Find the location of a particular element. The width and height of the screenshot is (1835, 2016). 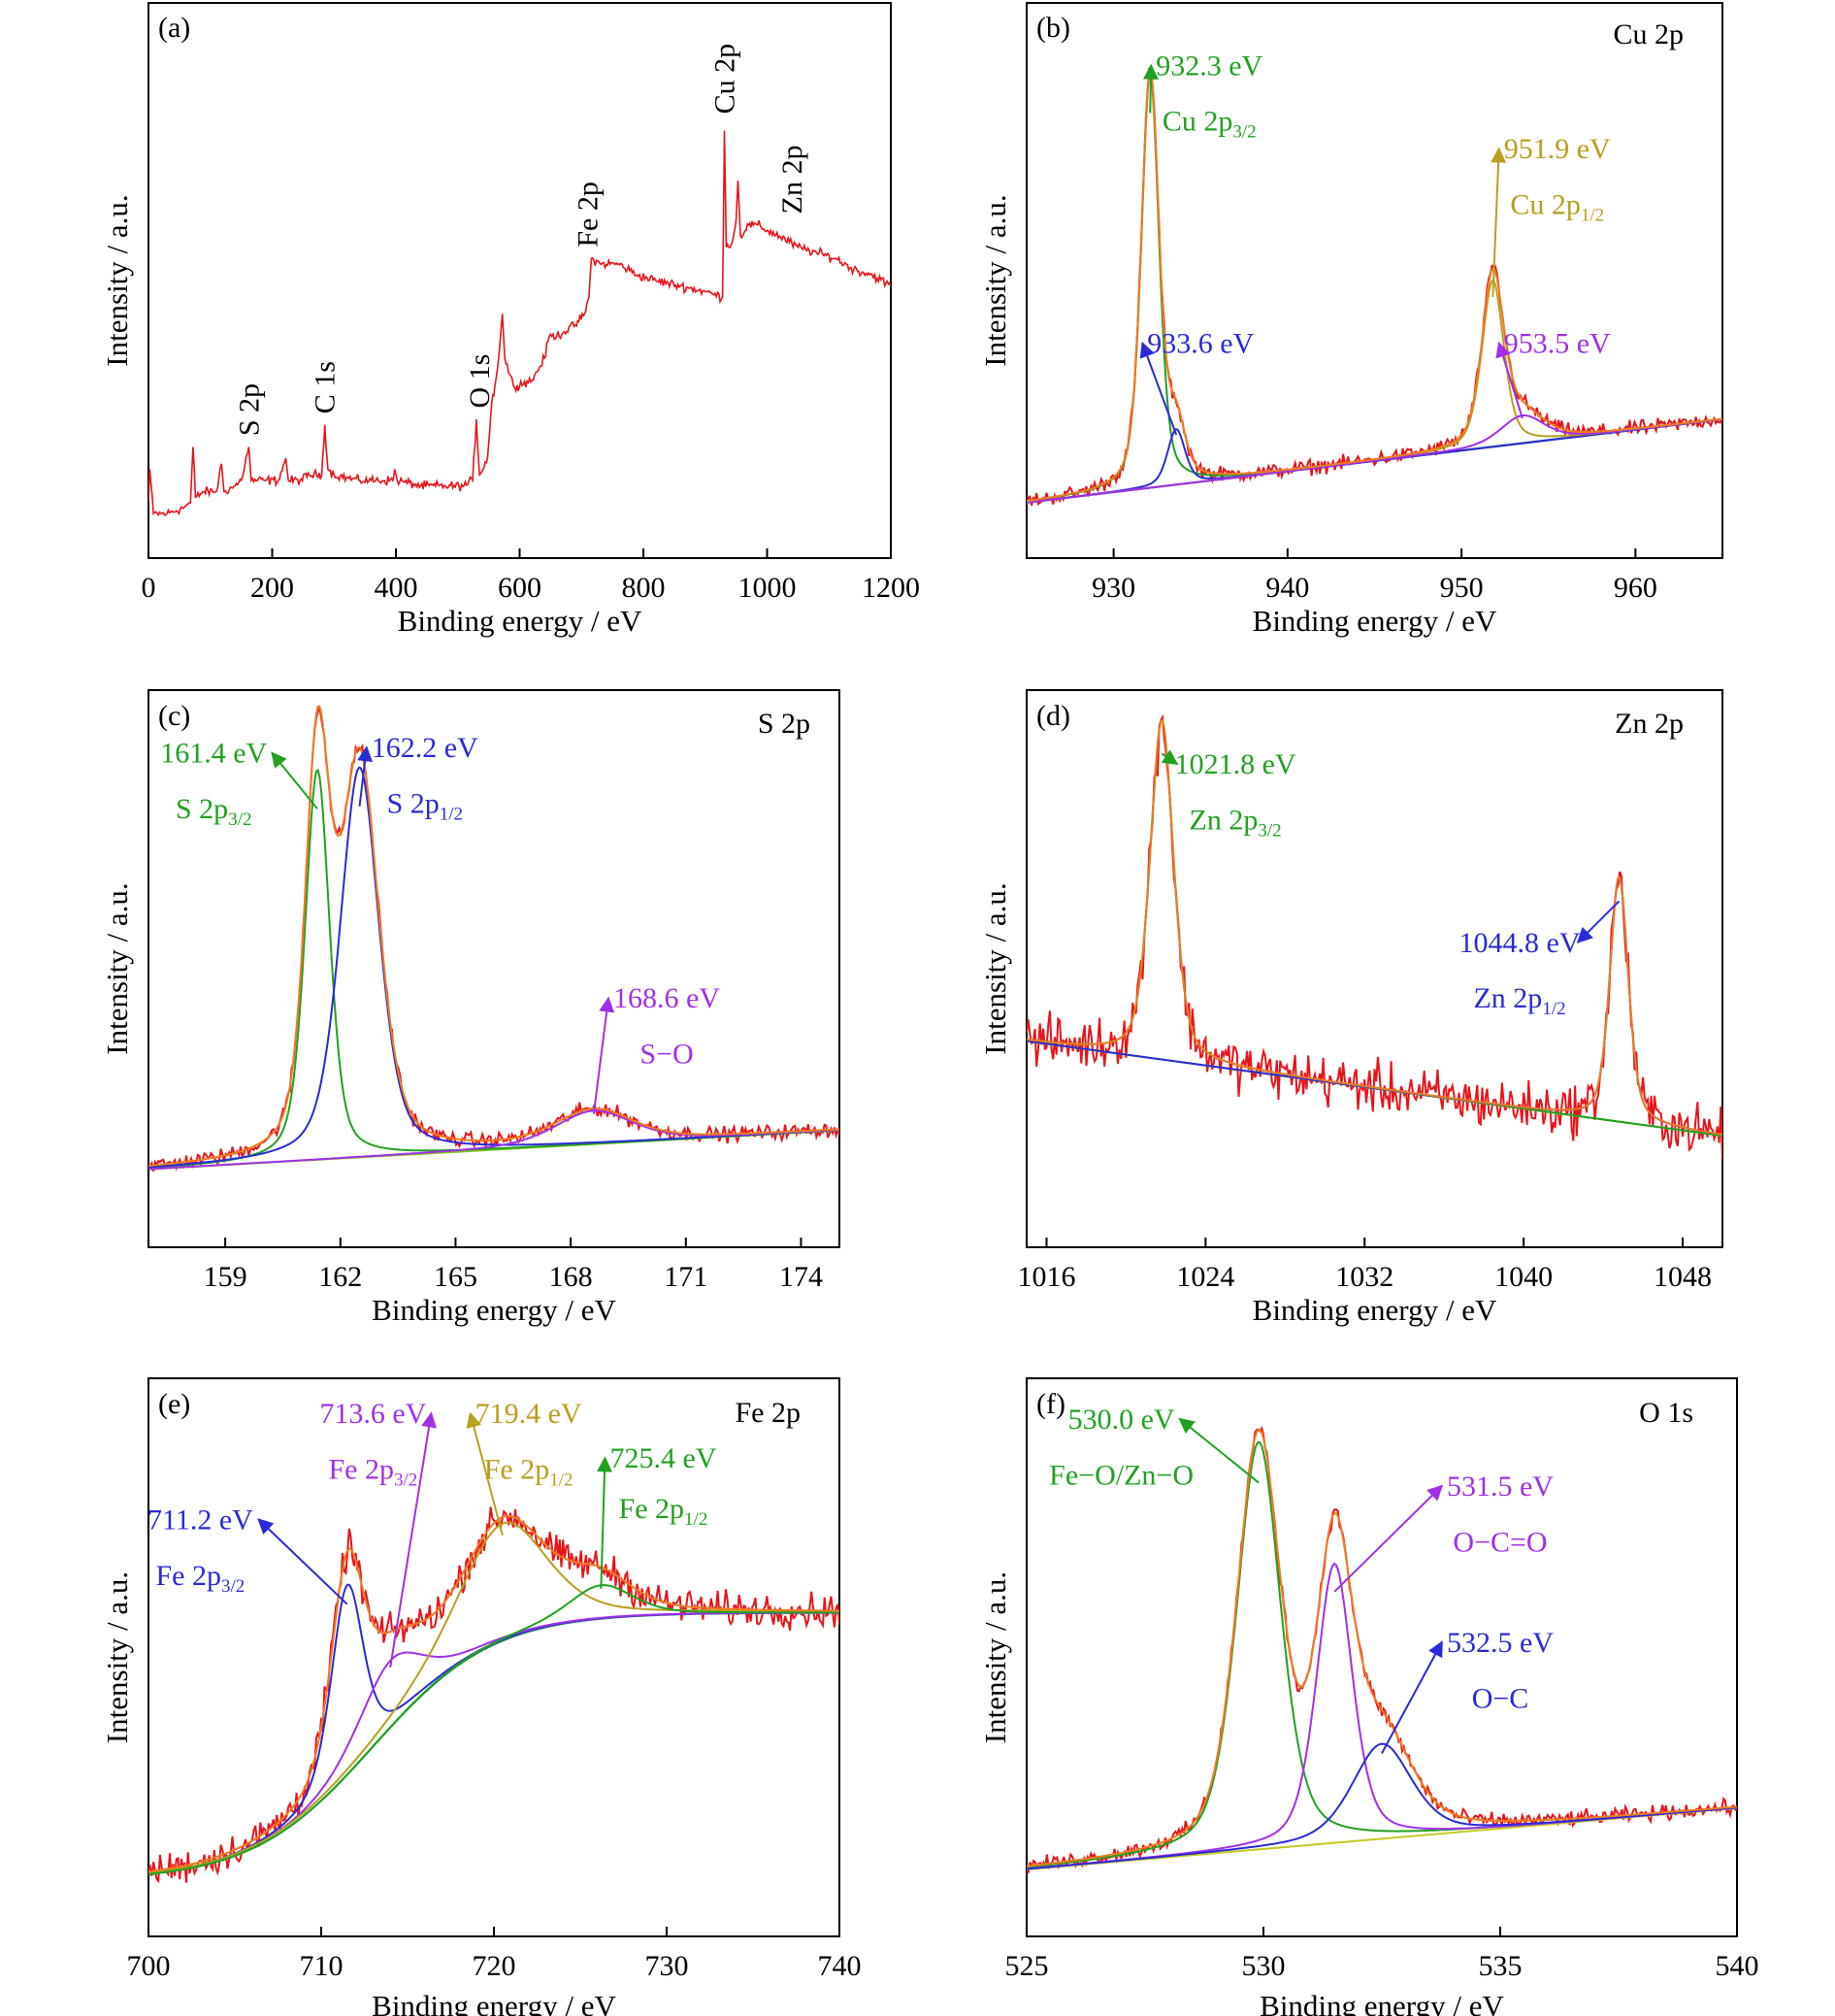

x-tick-label: 159 is located at coordinates (225, 1277).